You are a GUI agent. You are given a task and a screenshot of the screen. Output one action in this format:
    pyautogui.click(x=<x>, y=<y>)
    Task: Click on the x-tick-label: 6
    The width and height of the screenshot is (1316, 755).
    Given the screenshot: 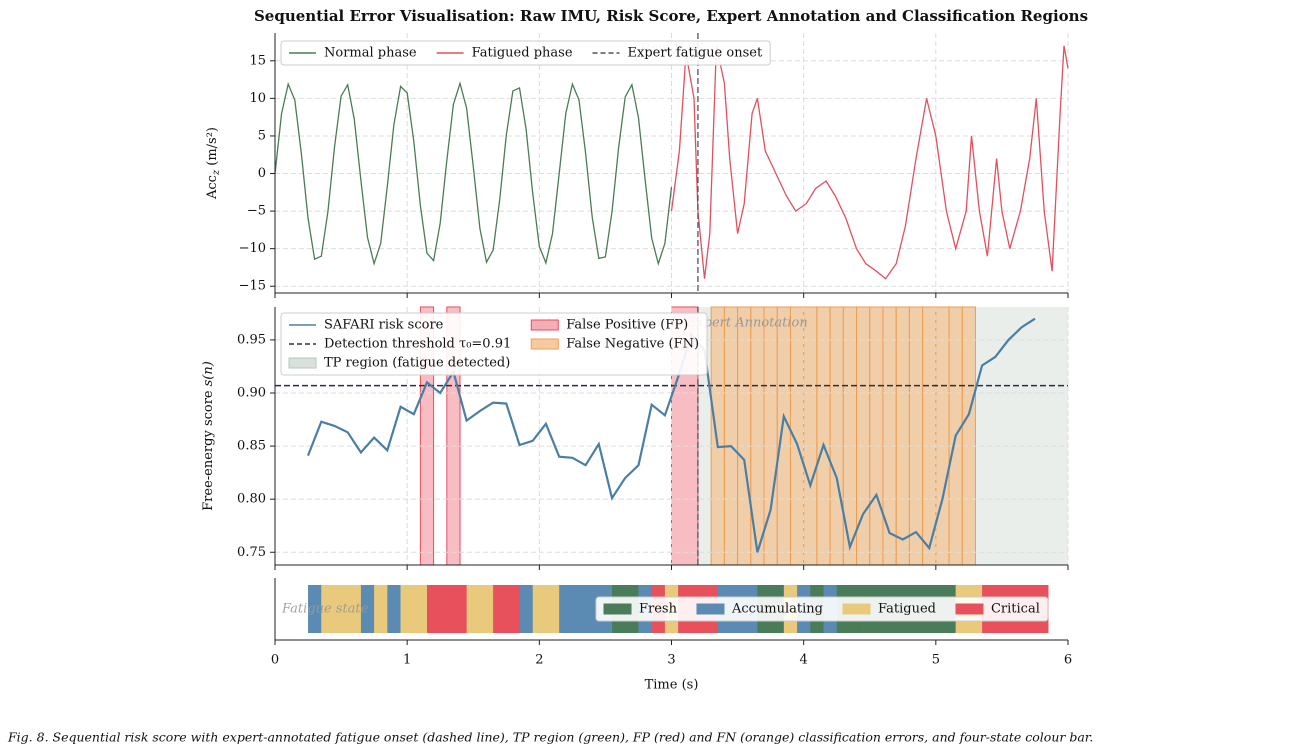 What is the action you would take?
    pyautogui.click(x=1068, y=660)
    